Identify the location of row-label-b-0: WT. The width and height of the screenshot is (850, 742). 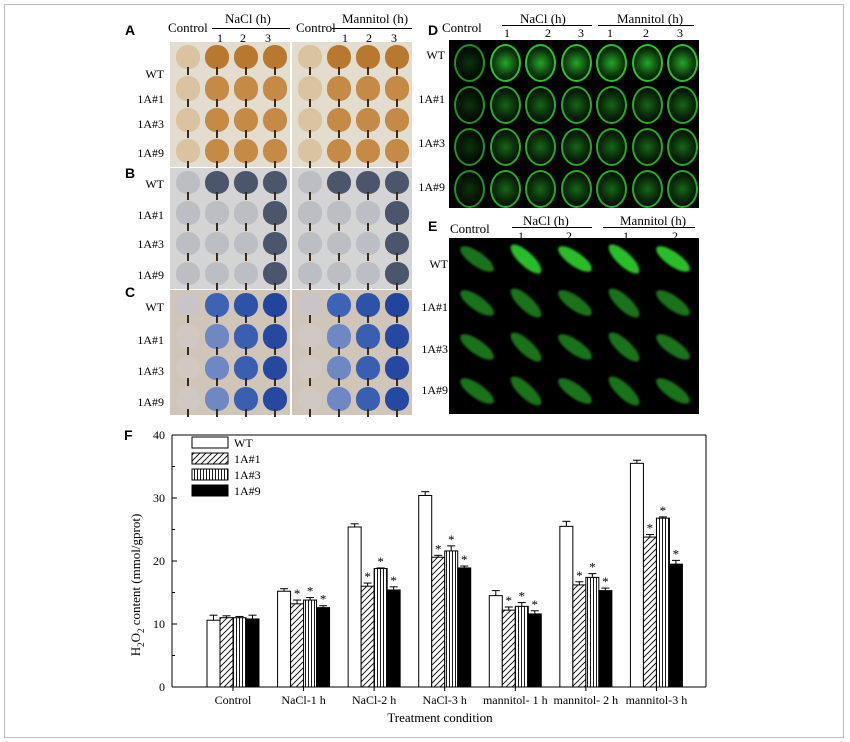
(154, 184).